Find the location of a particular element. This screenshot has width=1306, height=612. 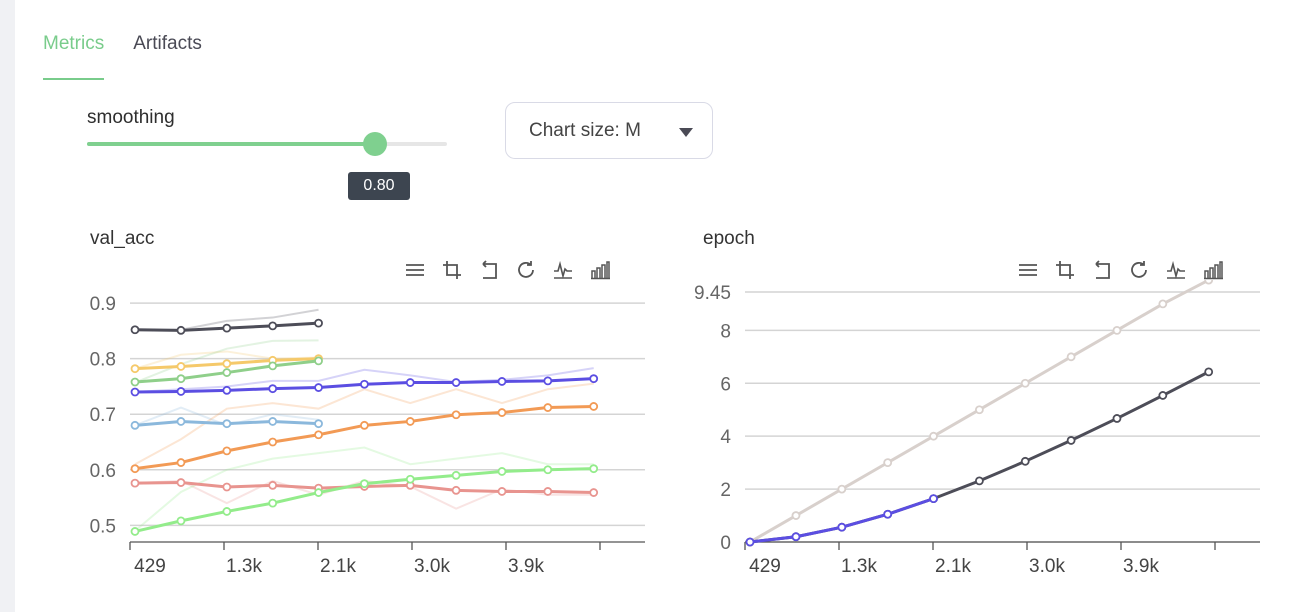

slider-thumb is located at coordinates (375, 144).